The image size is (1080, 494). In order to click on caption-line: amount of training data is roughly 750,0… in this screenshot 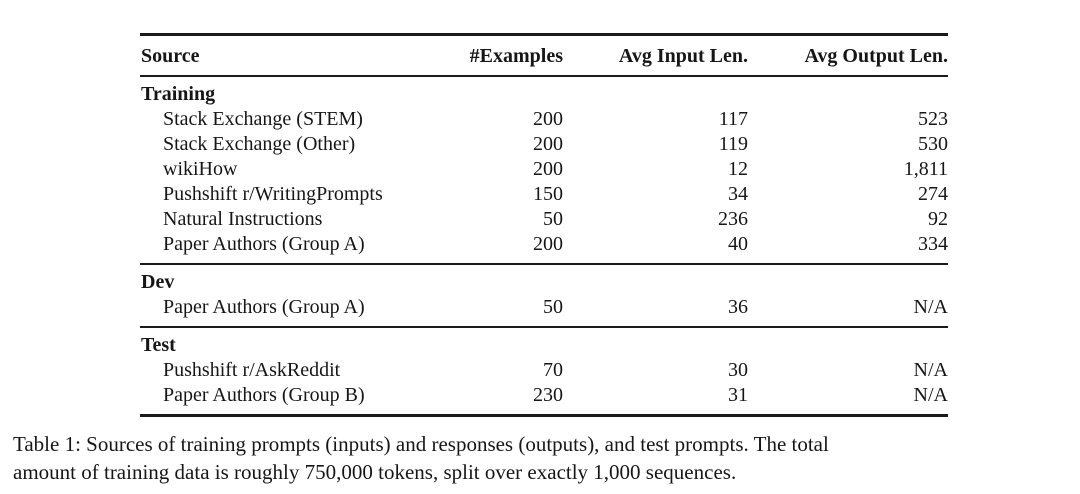, I will do `click(375, 472)`.